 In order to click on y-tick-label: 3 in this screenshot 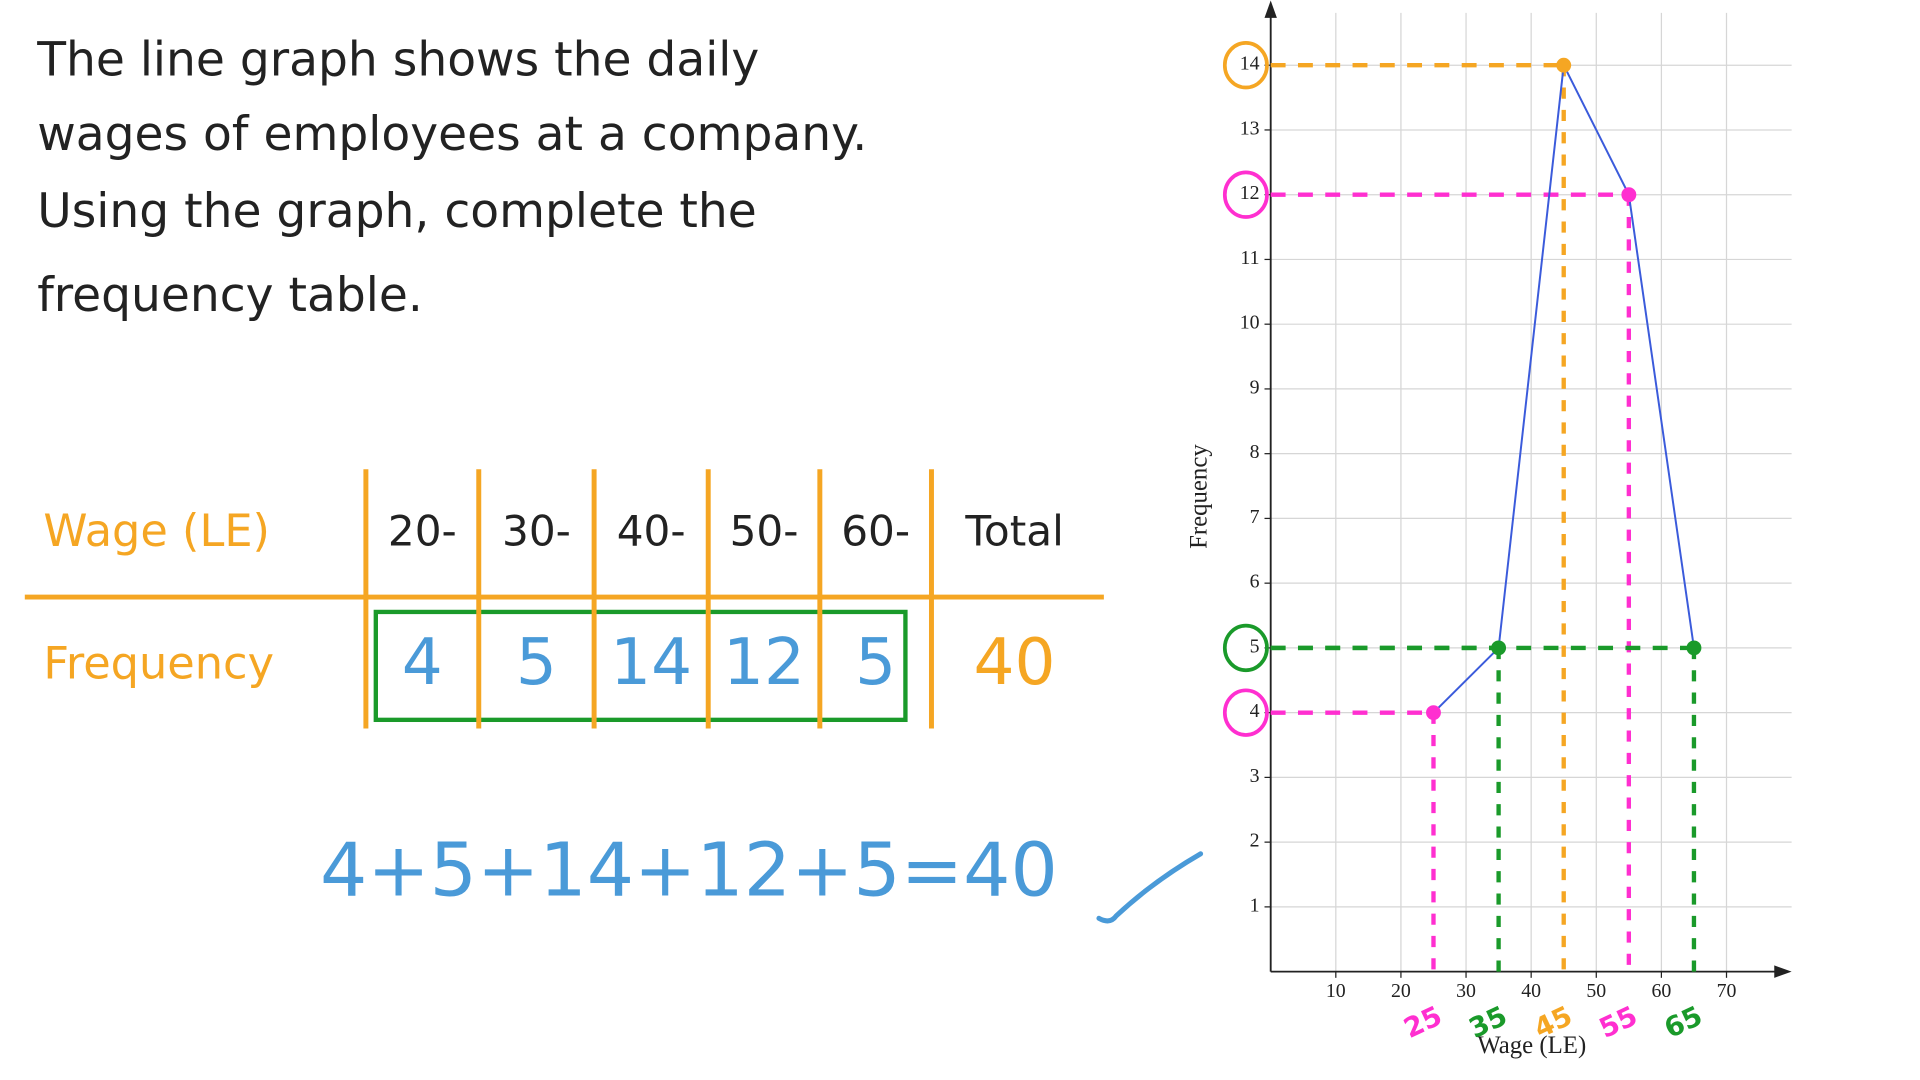, I will do `click(1255, 776)`.